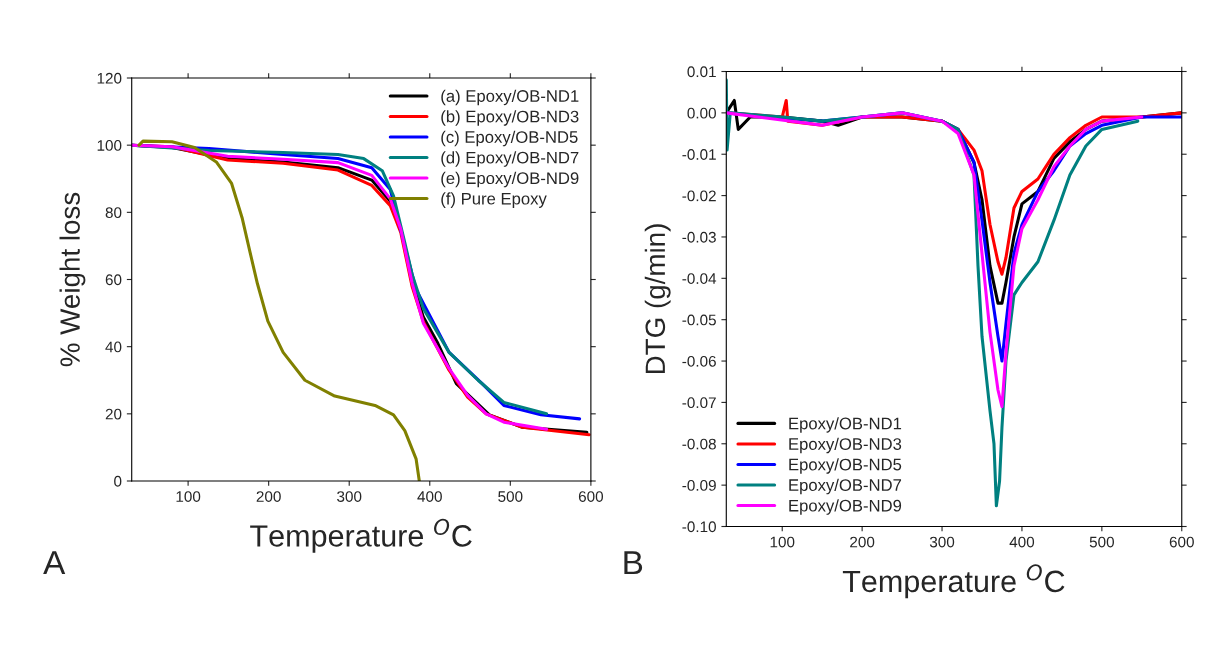 Image resolution: width=1231 pixels, height=650 pixels. Describe the element at coordinates (699, 237) in the screenshot. I see `y-tick-label: -0.03` at that location.